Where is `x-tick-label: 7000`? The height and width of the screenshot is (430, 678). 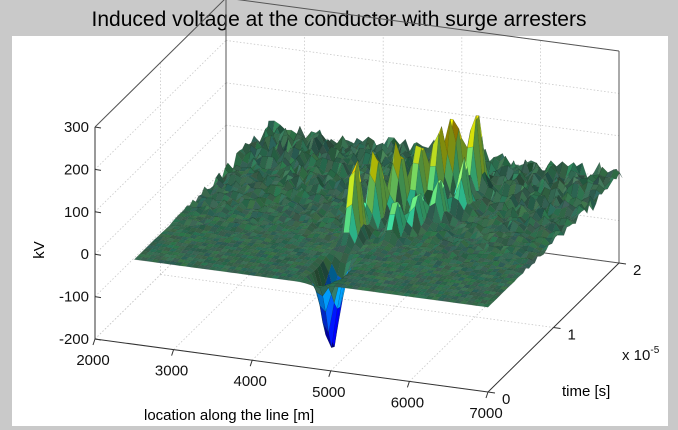
x-tick-label: 7000 is located at coordinates (485, 413).